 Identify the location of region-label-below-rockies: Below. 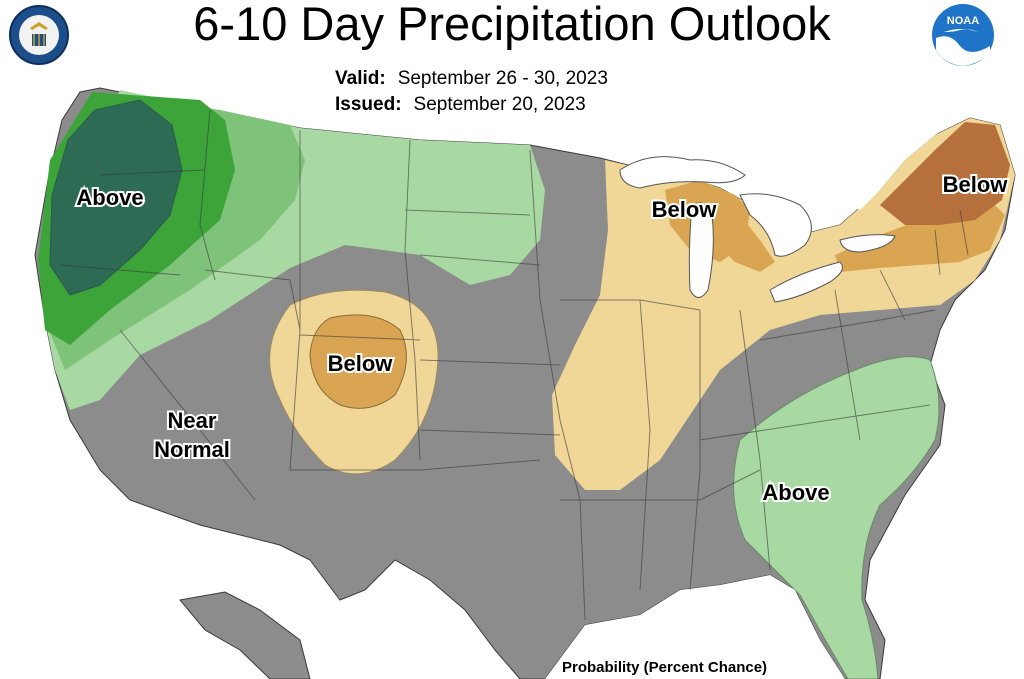
(361, 363).